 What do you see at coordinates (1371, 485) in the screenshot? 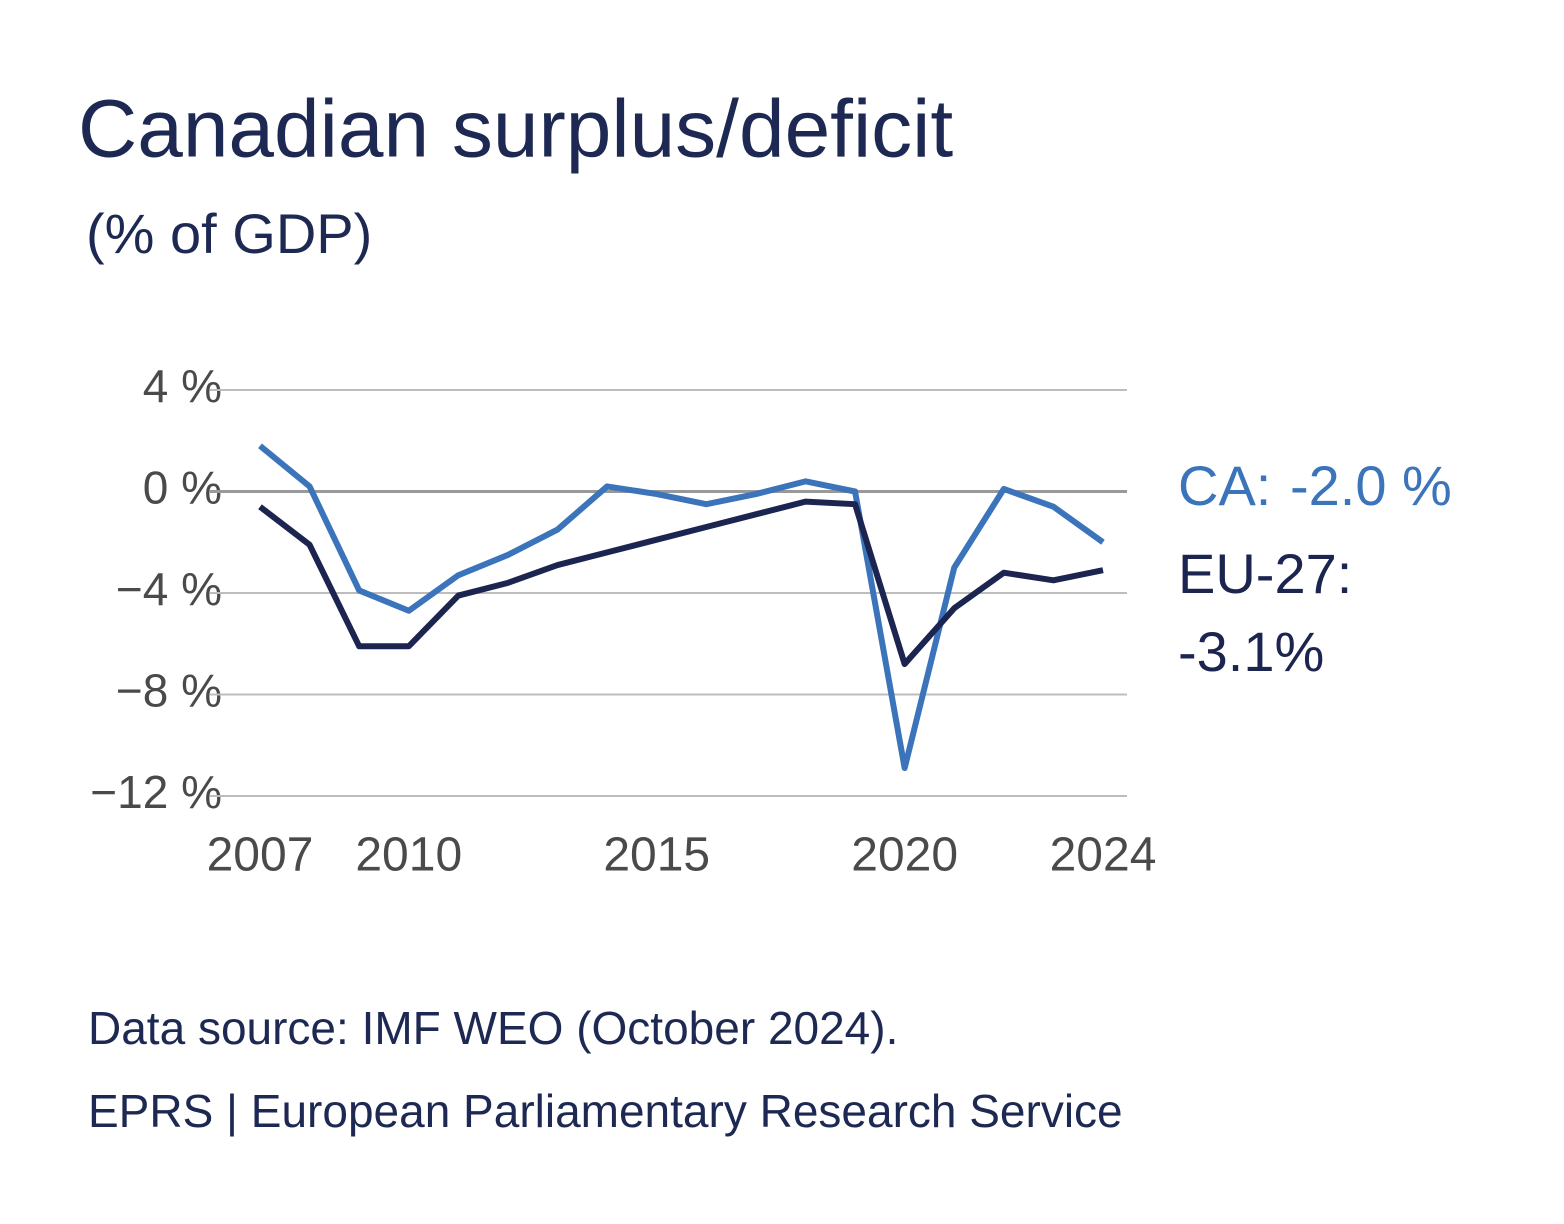
I see `value-label: -2.0 %` at bounding box center [1371, 485].